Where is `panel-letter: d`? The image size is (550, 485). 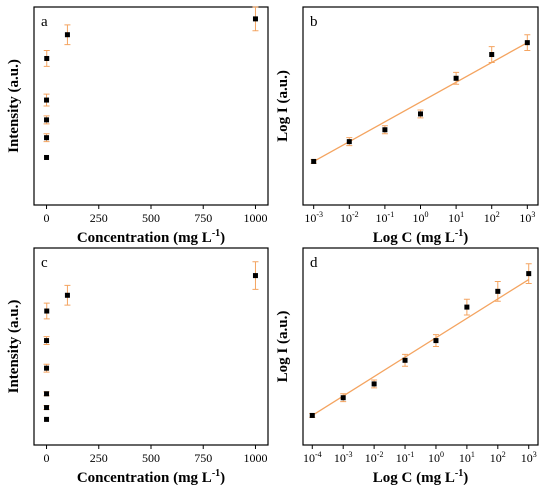 panel-letter: d is located at coordinates (314, 263).